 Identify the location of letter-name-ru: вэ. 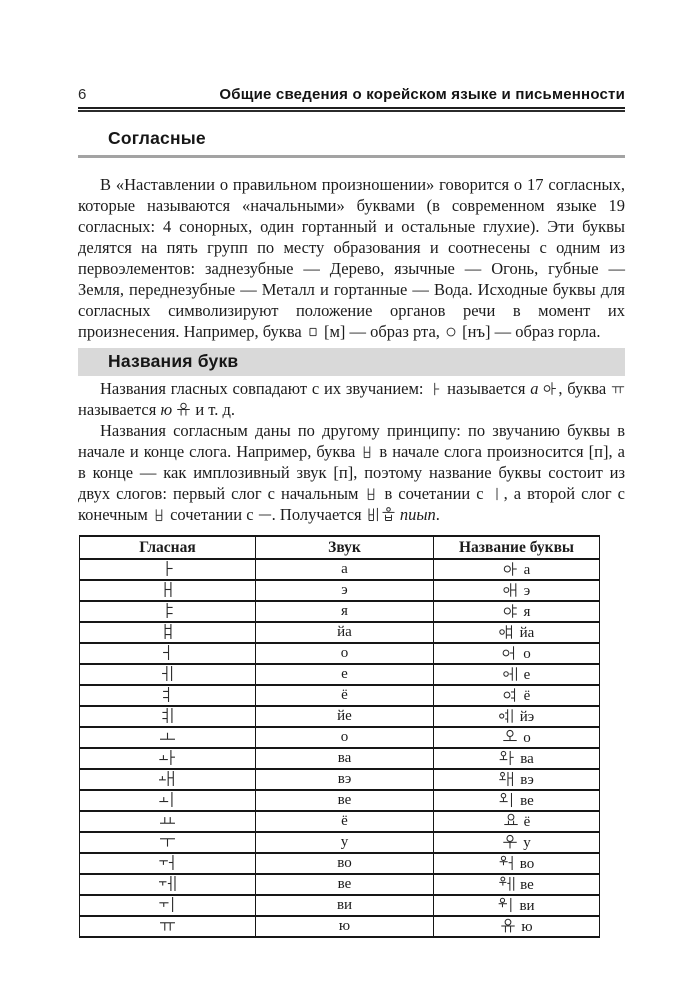
(527, 779).